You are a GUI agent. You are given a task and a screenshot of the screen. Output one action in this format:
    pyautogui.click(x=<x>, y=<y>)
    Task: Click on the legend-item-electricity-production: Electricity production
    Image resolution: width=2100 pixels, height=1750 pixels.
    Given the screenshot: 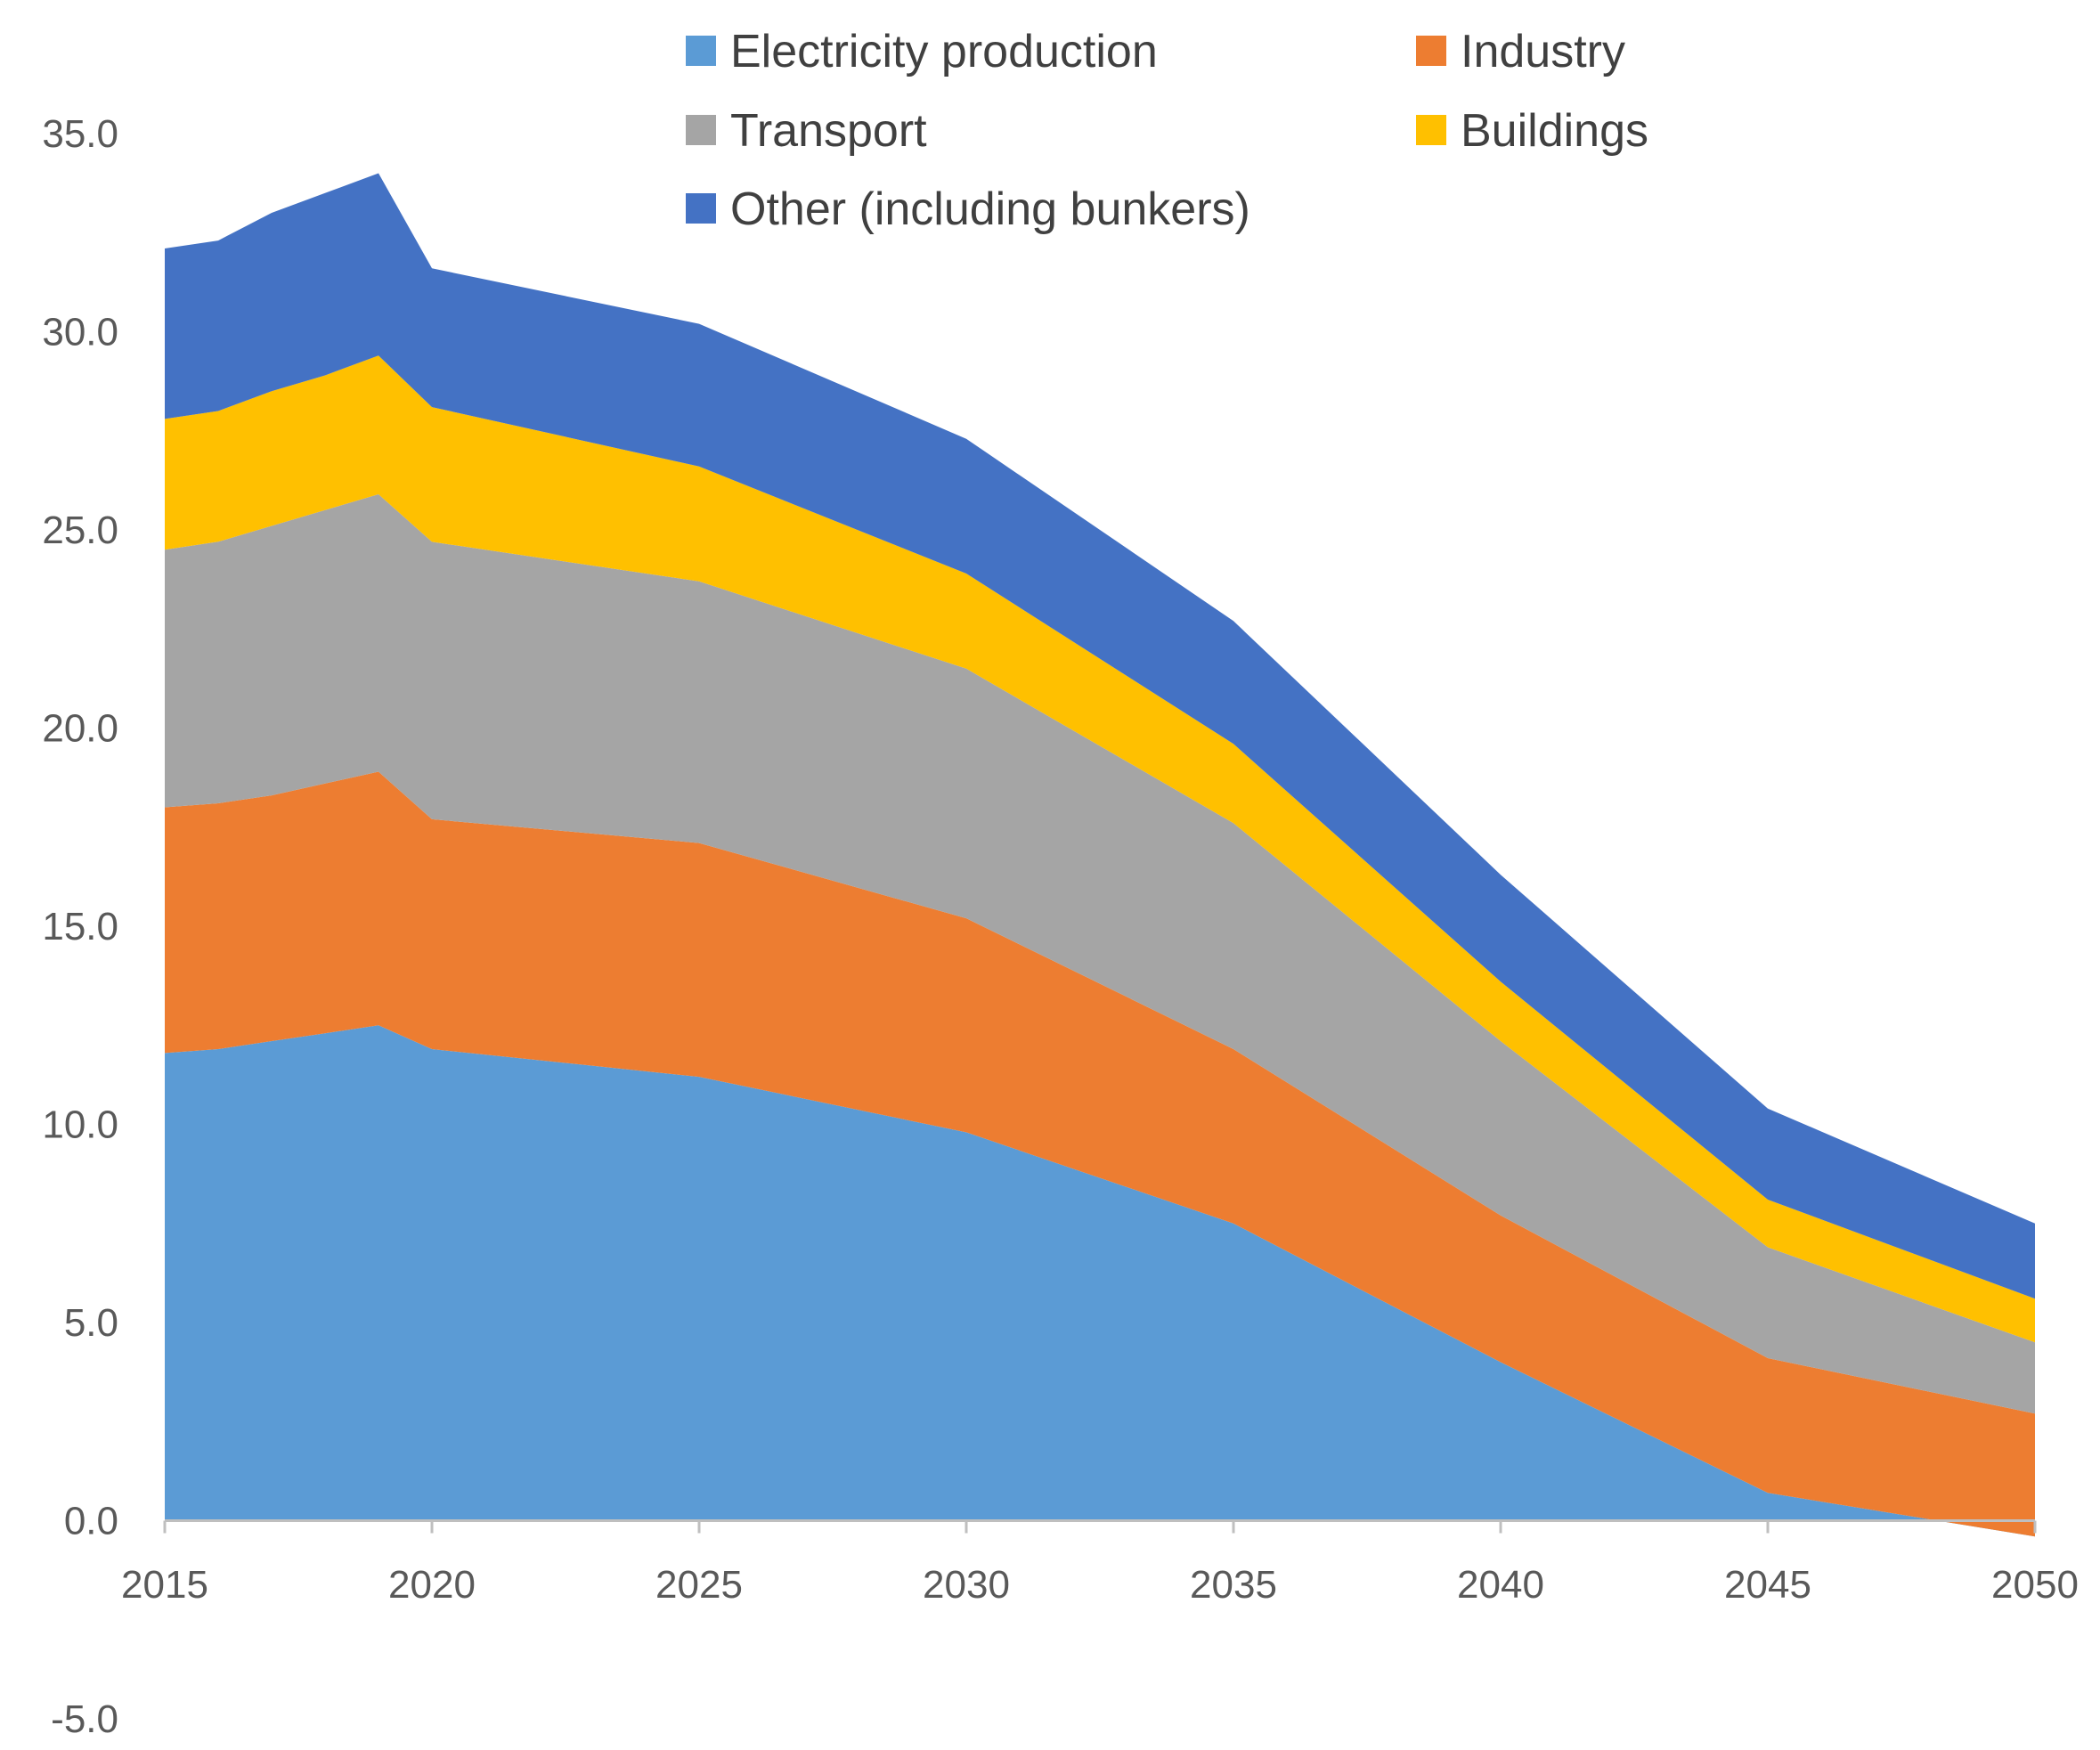 What is the action you would take?
    pyautogui.click(x=922, y=51)
    